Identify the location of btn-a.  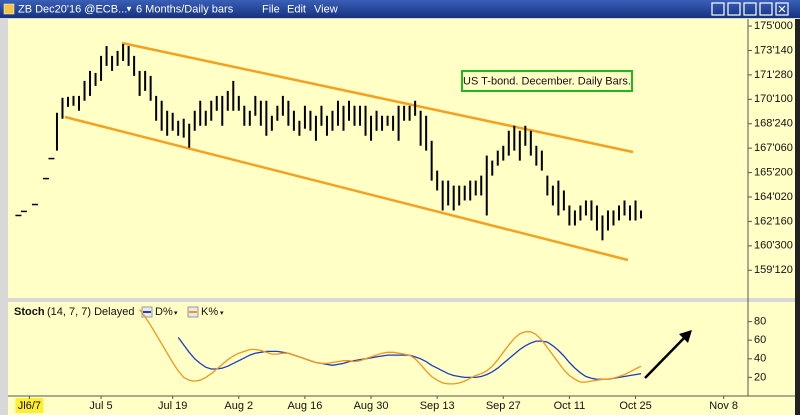
(718, 9).